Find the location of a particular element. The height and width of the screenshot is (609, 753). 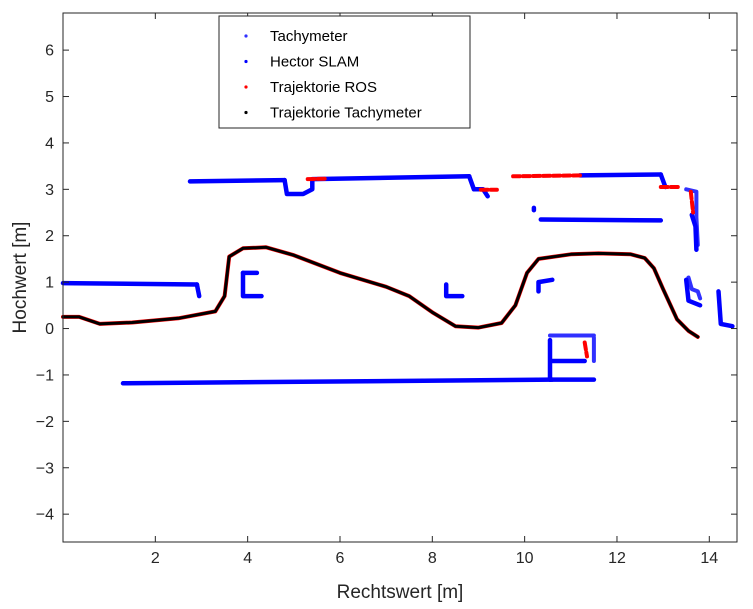

y-tick-label: 6 is located at coordinates (49, 51).